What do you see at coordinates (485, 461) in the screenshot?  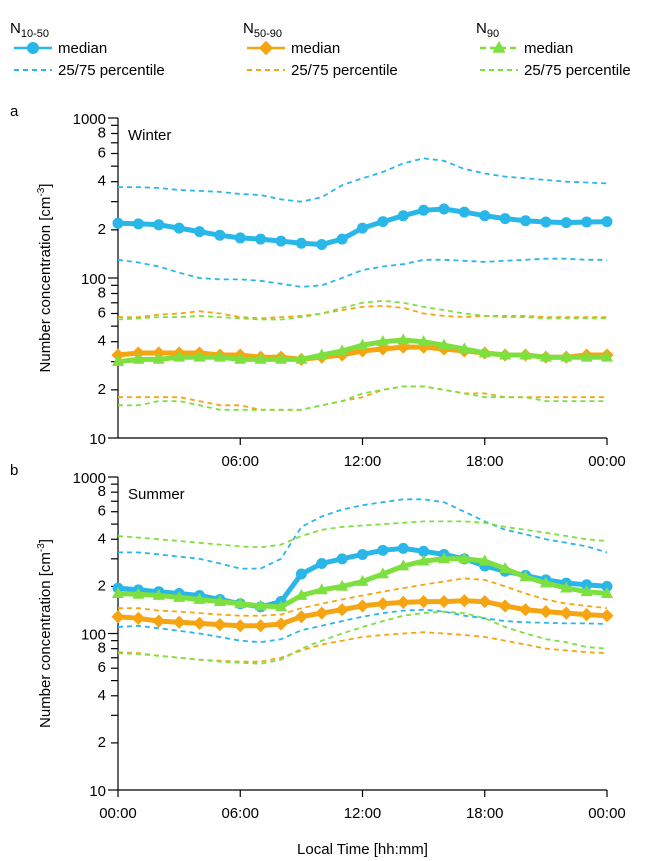 I see `x-tick-label: 18:00` at bounding box center [485, 461].